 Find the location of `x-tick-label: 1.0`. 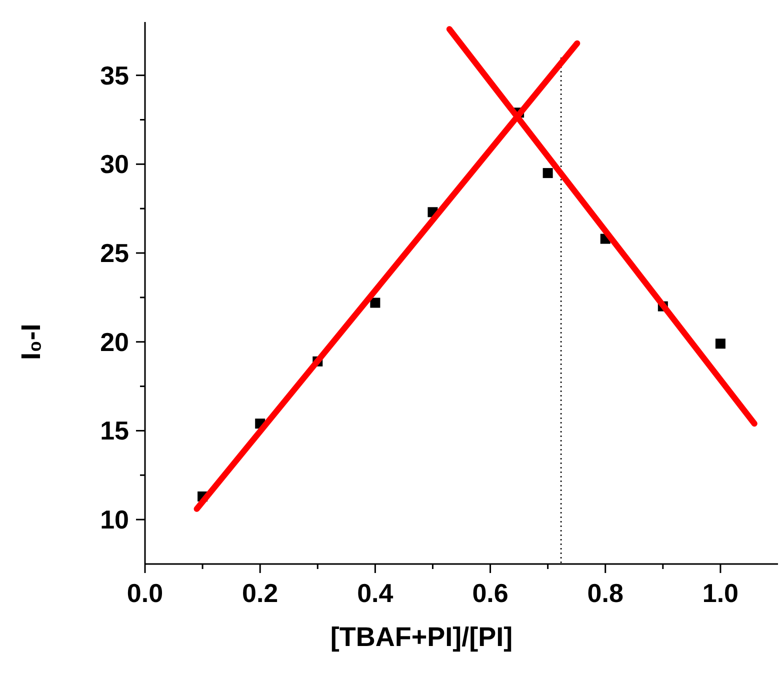

x-tick-label: 1.0 is located at coordinates (720, 593).